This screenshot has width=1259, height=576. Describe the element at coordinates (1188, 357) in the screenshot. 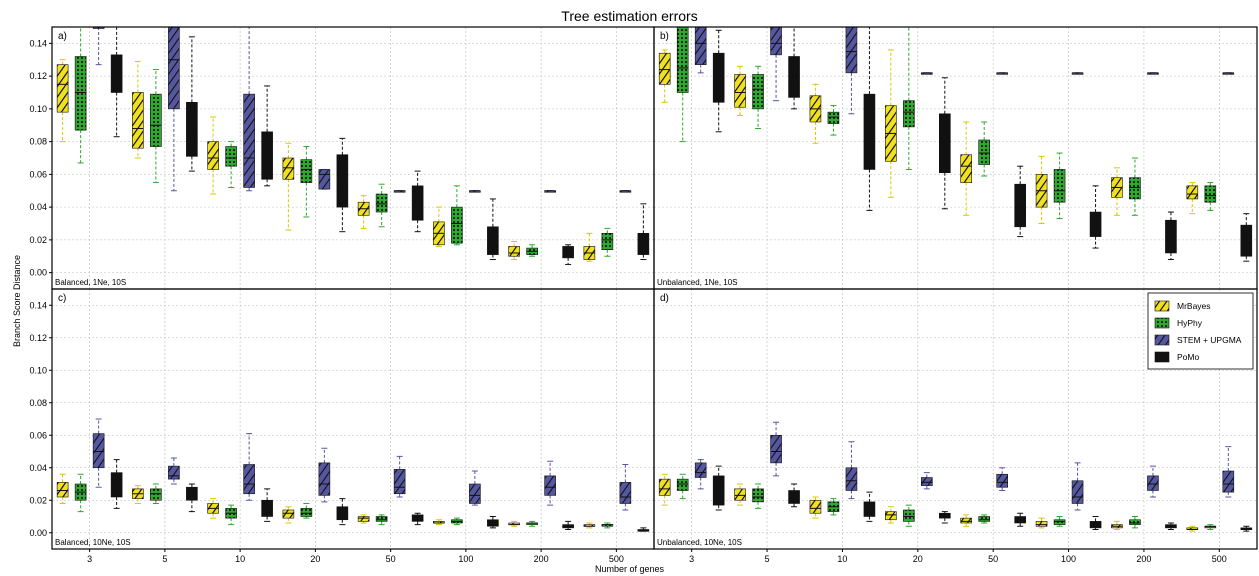

I see `legend-label: PoMo` at that location.